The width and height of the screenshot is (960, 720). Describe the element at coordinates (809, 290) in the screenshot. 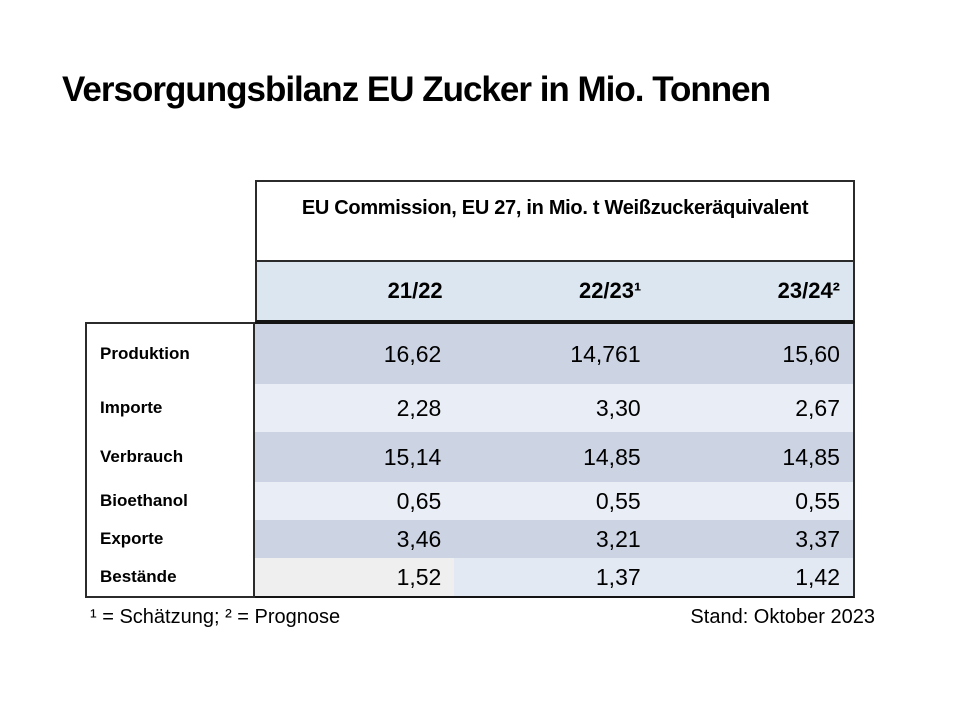

I see `column-header-23-24: 23/24²` at that location.